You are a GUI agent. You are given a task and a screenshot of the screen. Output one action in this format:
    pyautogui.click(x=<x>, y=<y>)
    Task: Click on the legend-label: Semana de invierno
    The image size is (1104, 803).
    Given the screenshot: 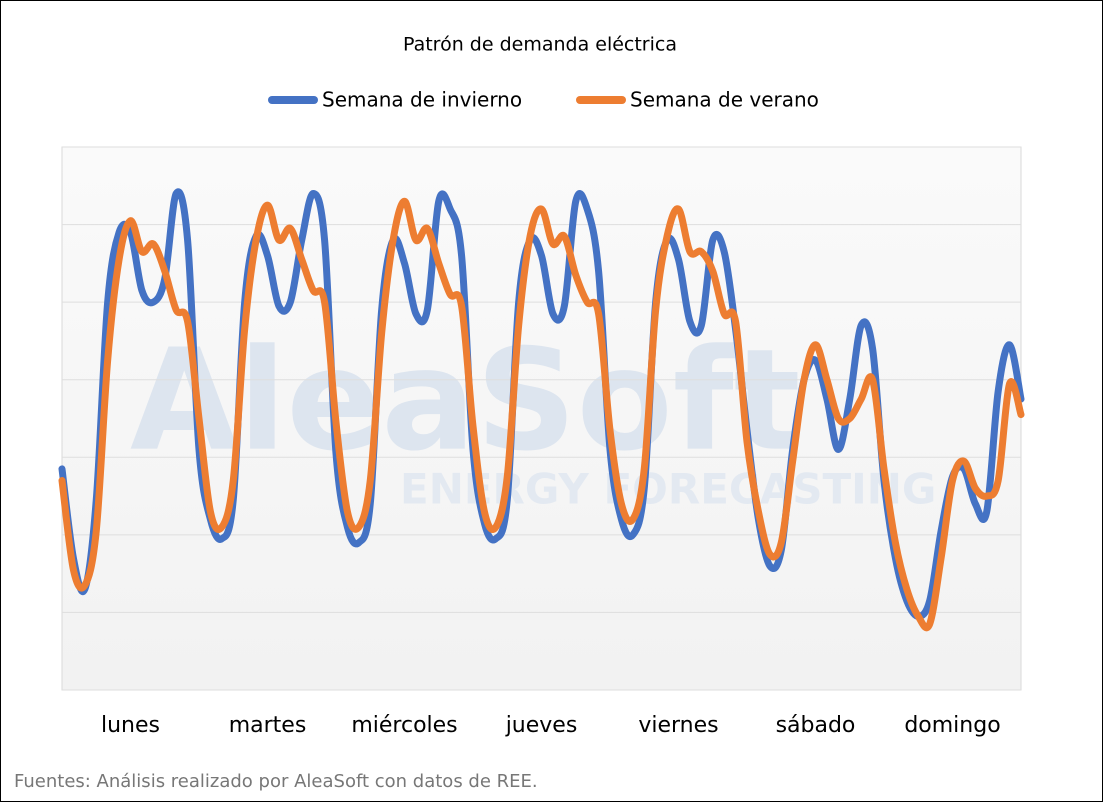 What is the action you would take?
    pyautogui.click(x=422, y=100)
    